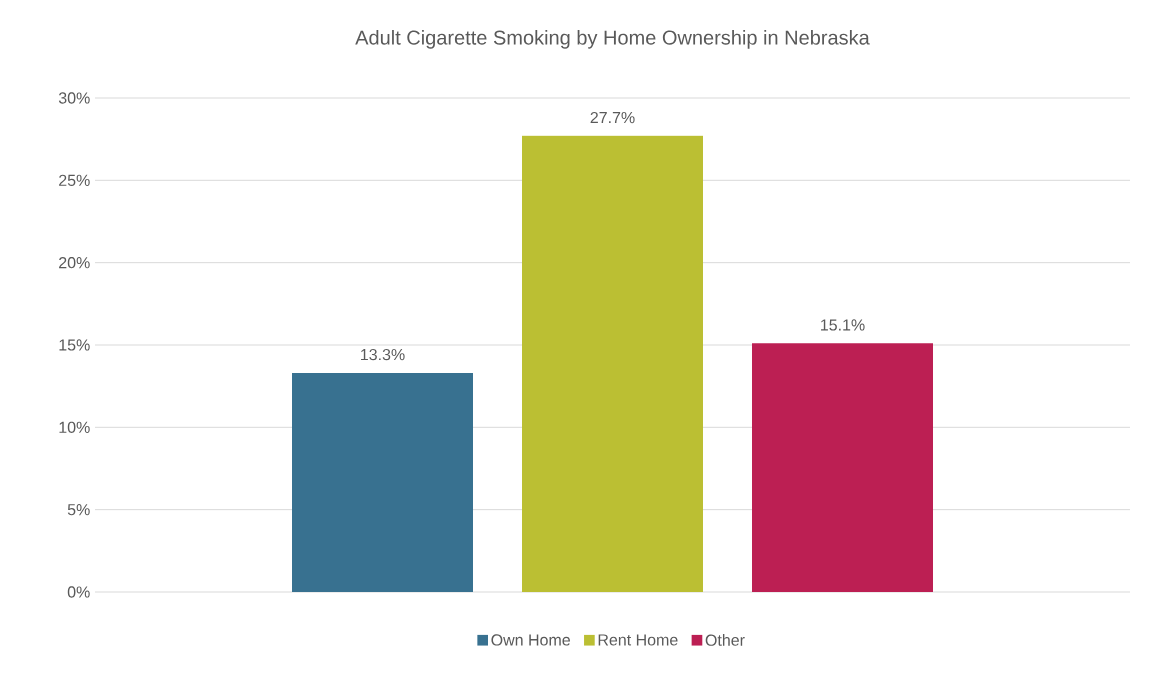  What do you see at coordinates (725, 640) in the screenshot?
I see `legend-label: Other` at bounding box center [725, 640].